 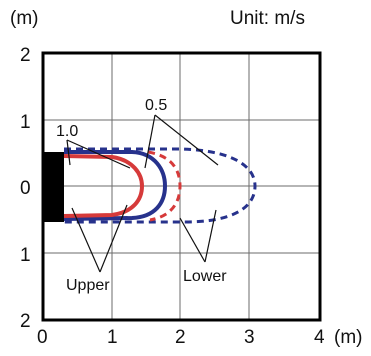 What do you see at coordinates (180, 337) in the screenshot?
I see `x-tick-label-2: 2` at bounding box center [180, 337].